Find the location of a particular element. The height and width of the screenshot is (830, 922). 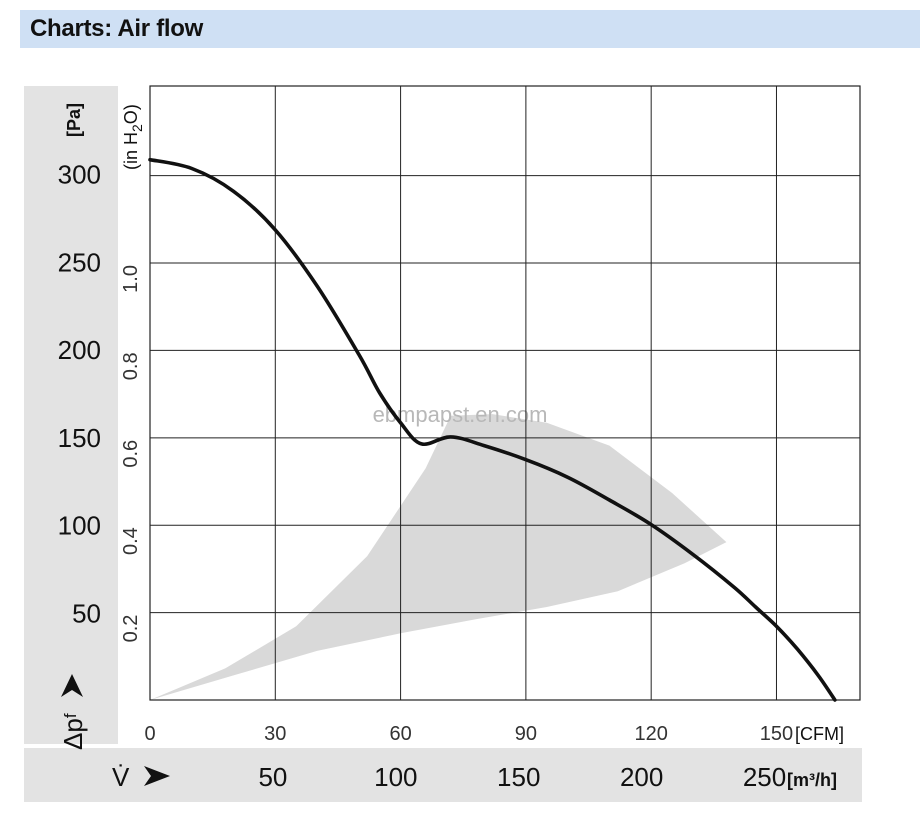

x-tick-m3h: 250 is located at coordinates (764, 777).